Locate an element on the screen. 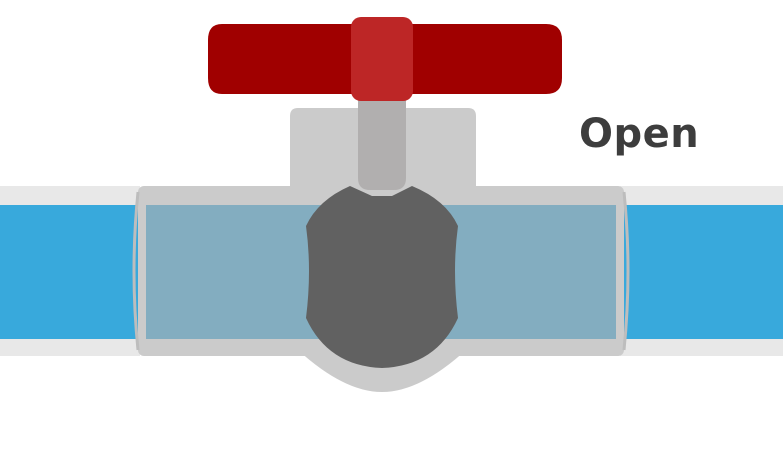 The height and width of the screenshot is (452, 783). sleeve-edge-left is located at coordinates (136, 271).